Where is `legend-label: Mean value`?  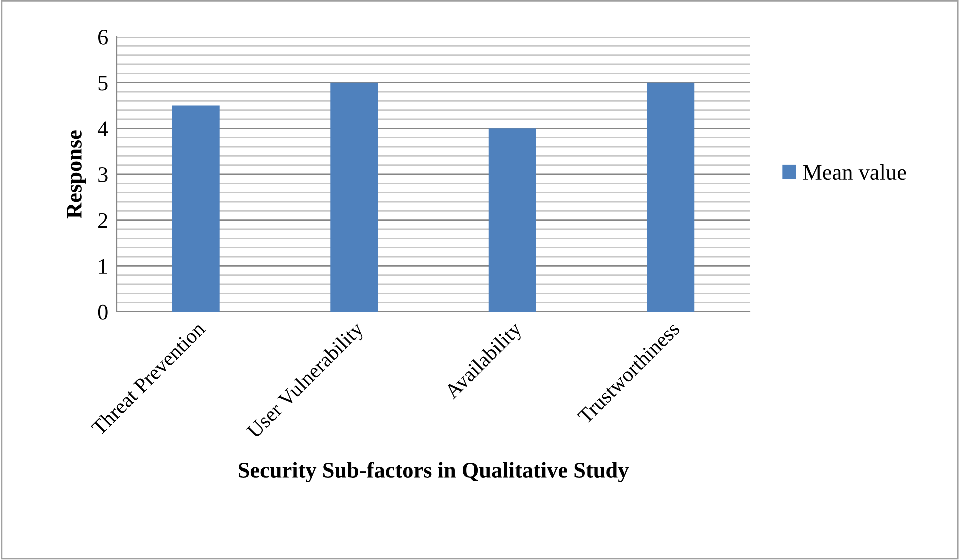
legend-label: Mean value is located at coordinates (854, 172).